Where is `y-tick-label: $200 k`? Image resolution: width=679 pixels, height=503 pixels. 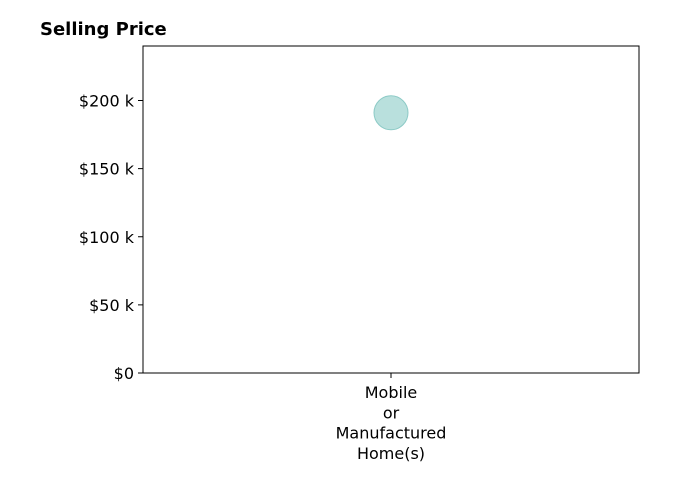
y-tick-label: $200 k is located at coordinates (107, 101).